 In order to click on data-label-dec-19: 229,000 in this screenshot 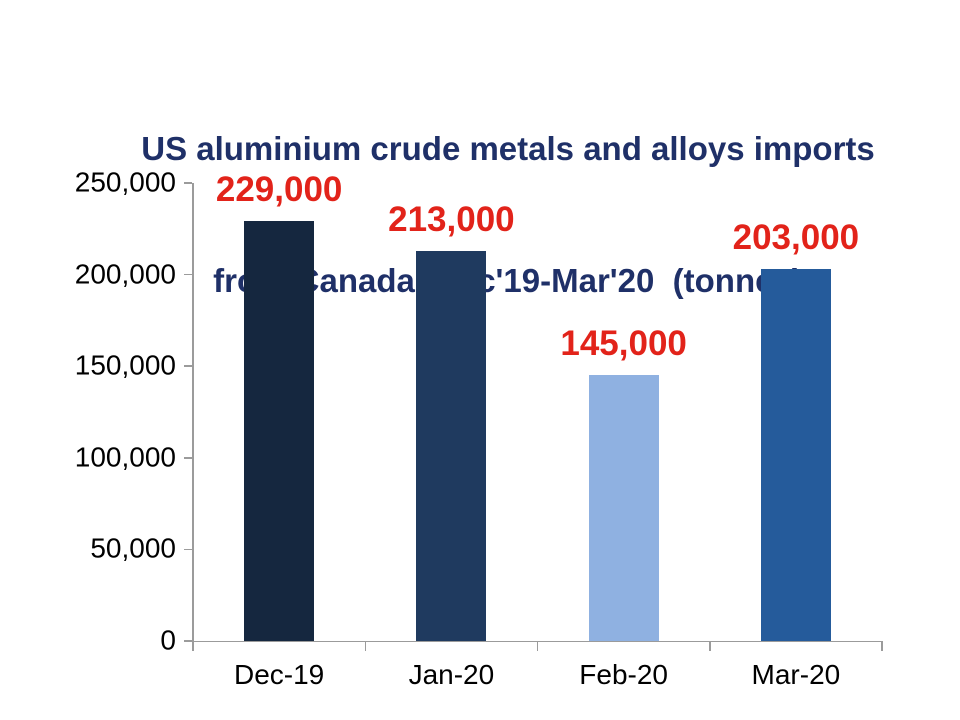, I will do `click(279, 190)`.